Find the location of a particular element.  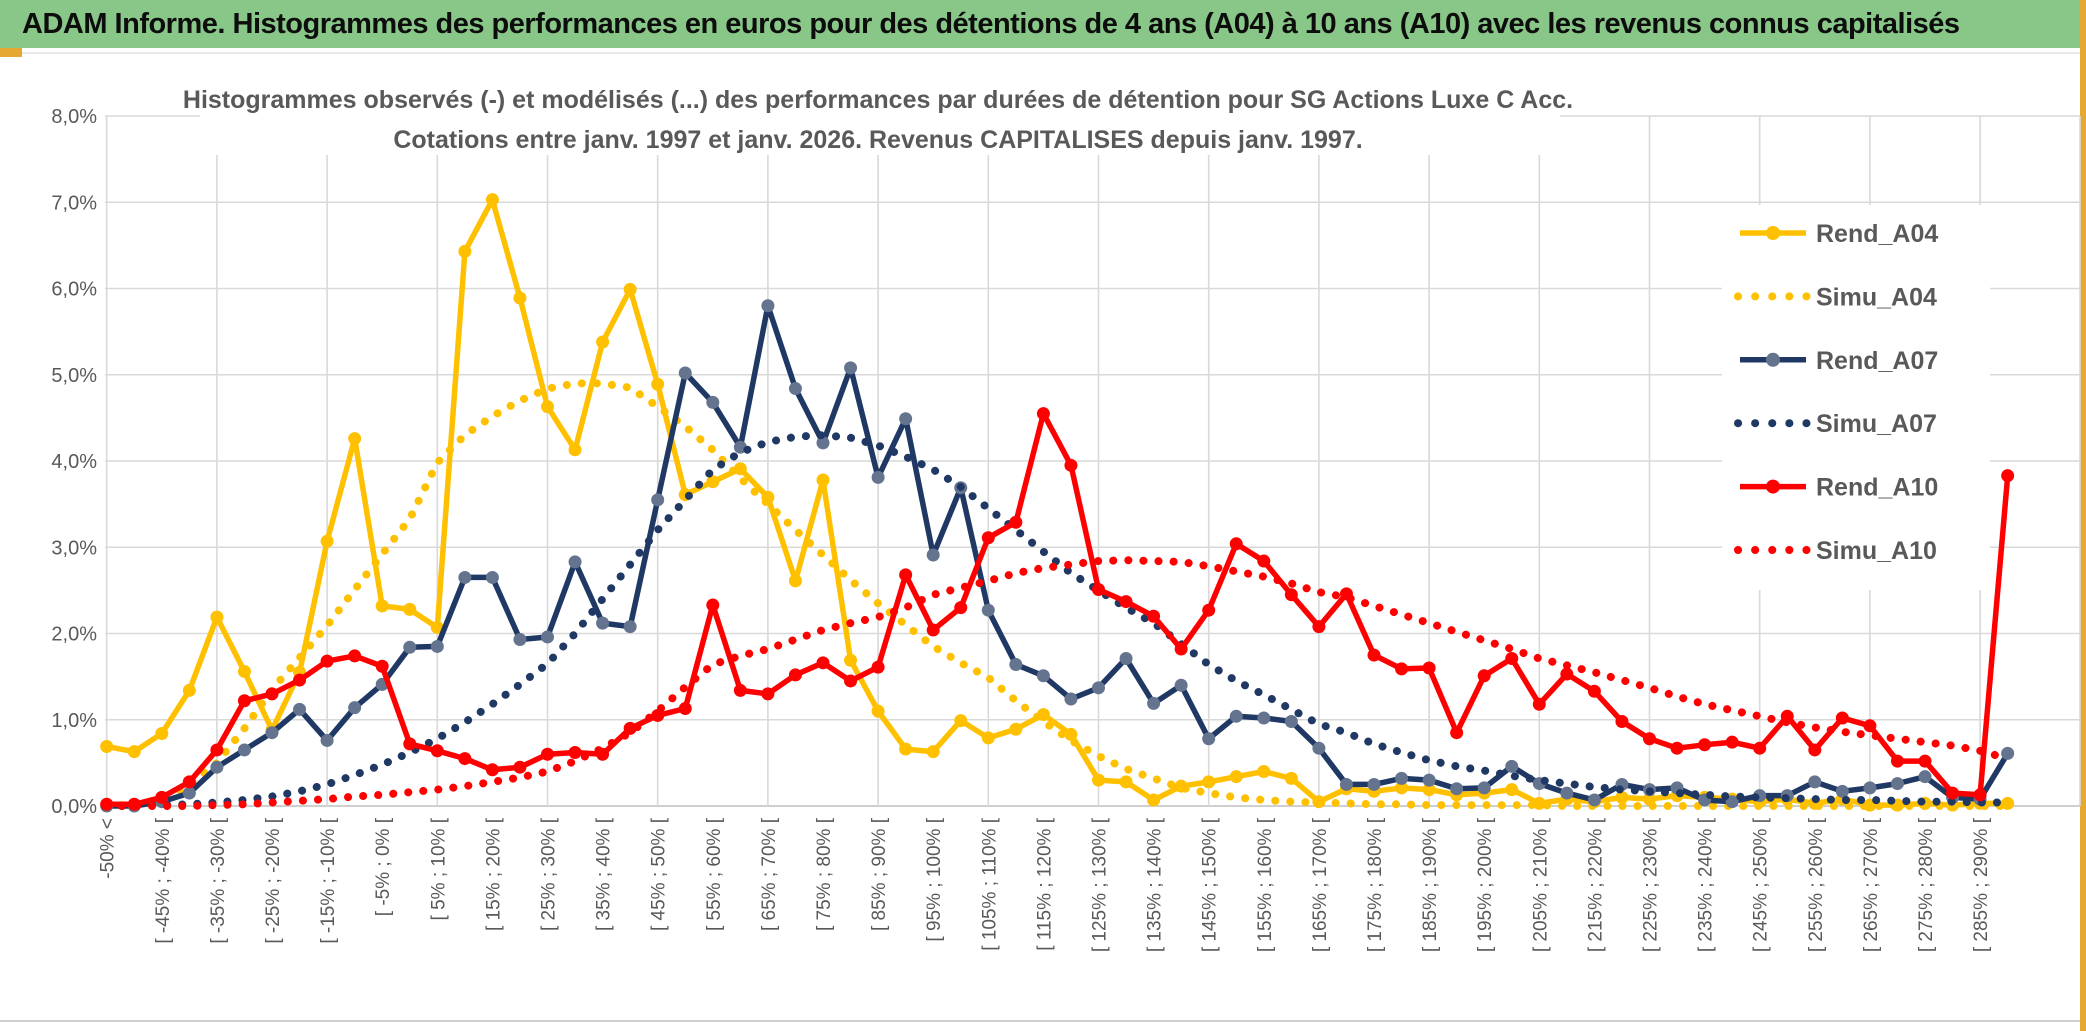

x-tick-label: [ 155% ; 160% [ is located at coordinates (1265, 884).